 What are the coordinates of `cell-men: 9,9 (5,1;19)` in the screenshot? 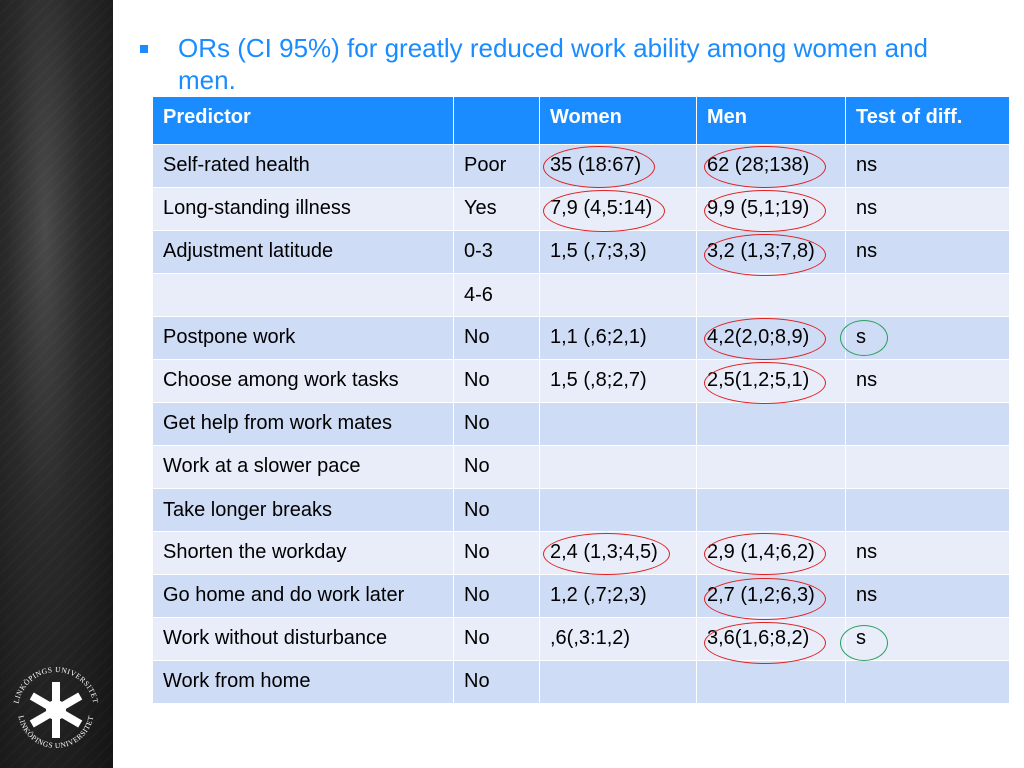 It's located at (771, 209).